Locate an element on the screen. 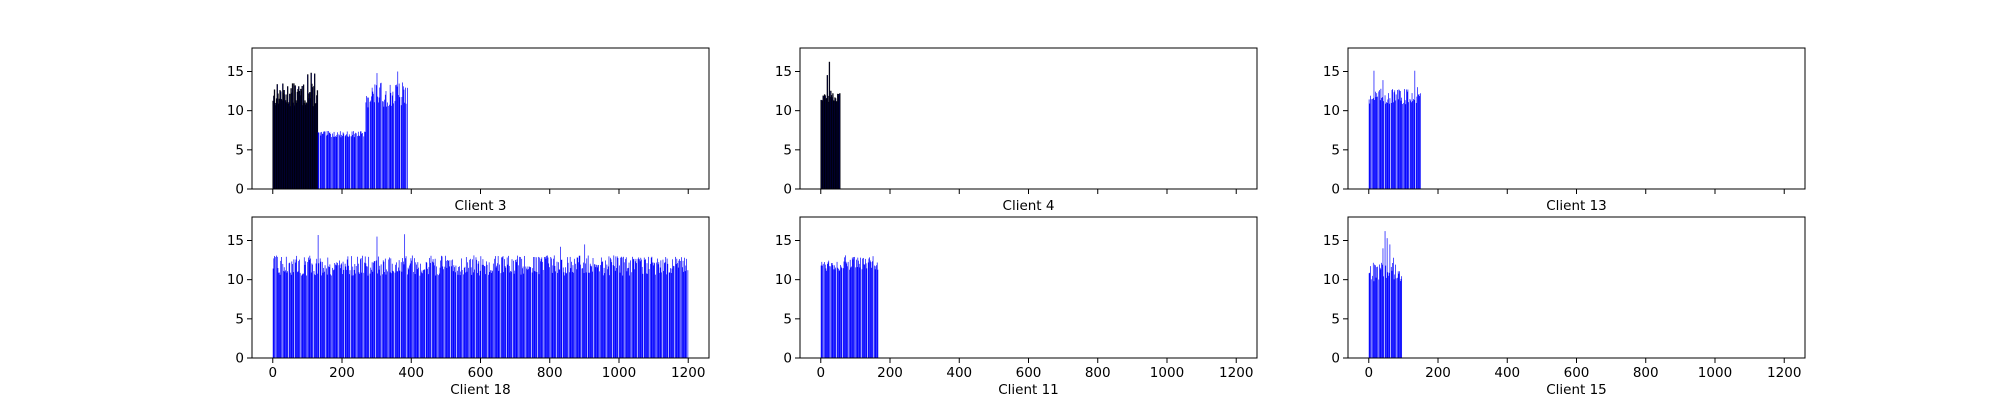 The image size is (2000, 400). x-tick-label: 1200 is located at coordinates (688, 373).